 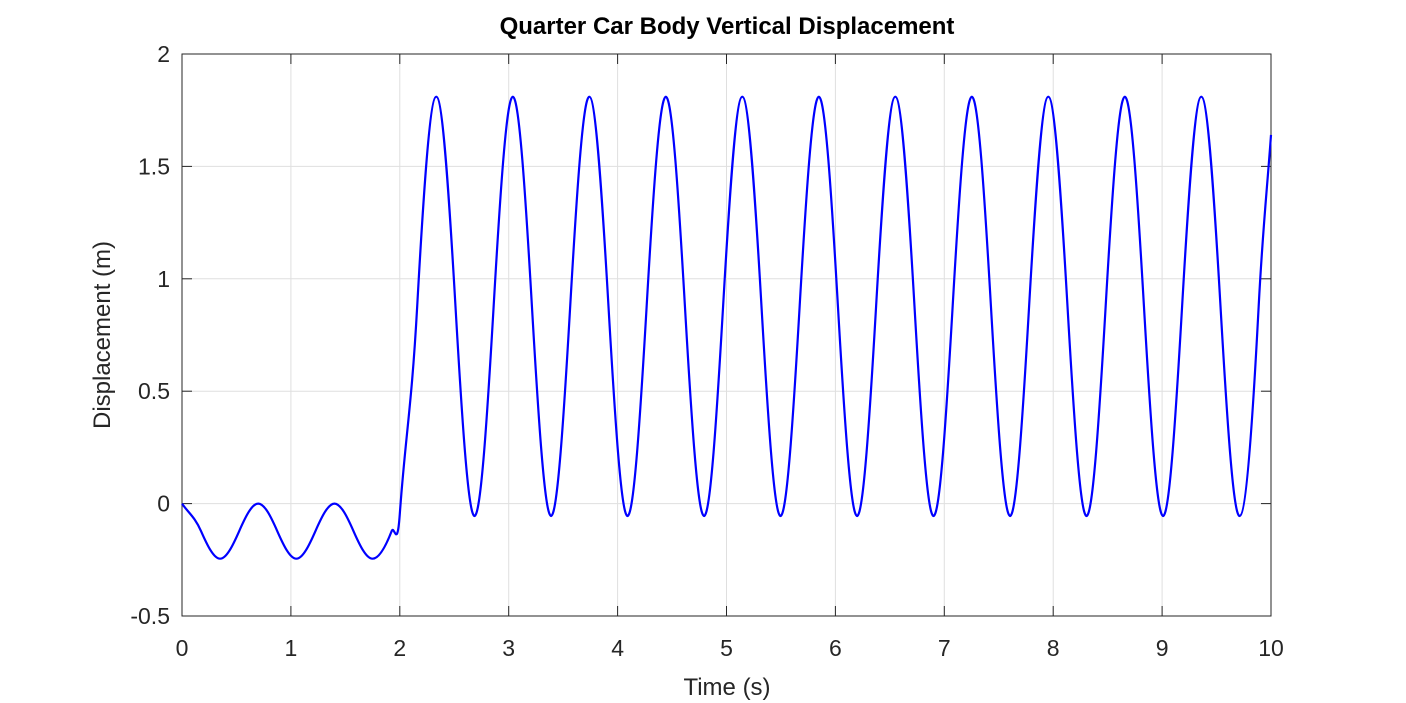 What do you see at coordinates (163, 54) in the screenshot?
I see `y-tick-label: 2` at bounding box center [163, 54].